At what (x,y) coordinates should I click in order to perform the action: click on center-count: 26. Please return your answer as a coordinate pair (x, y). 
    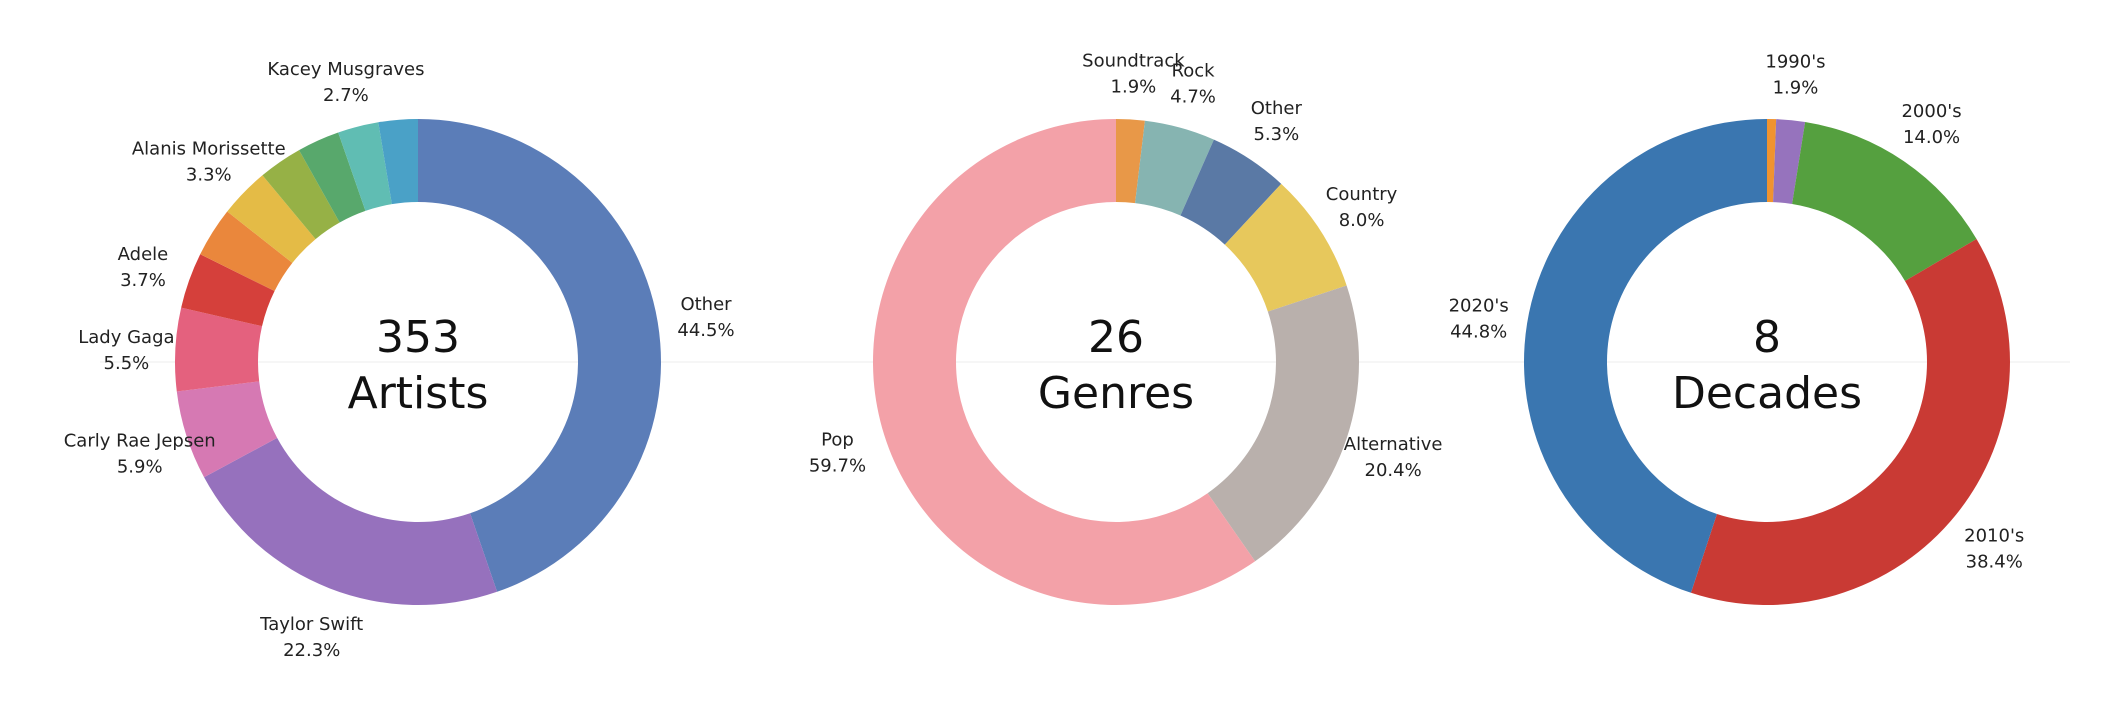
    Looking at the image, I should click on (1116, 337).